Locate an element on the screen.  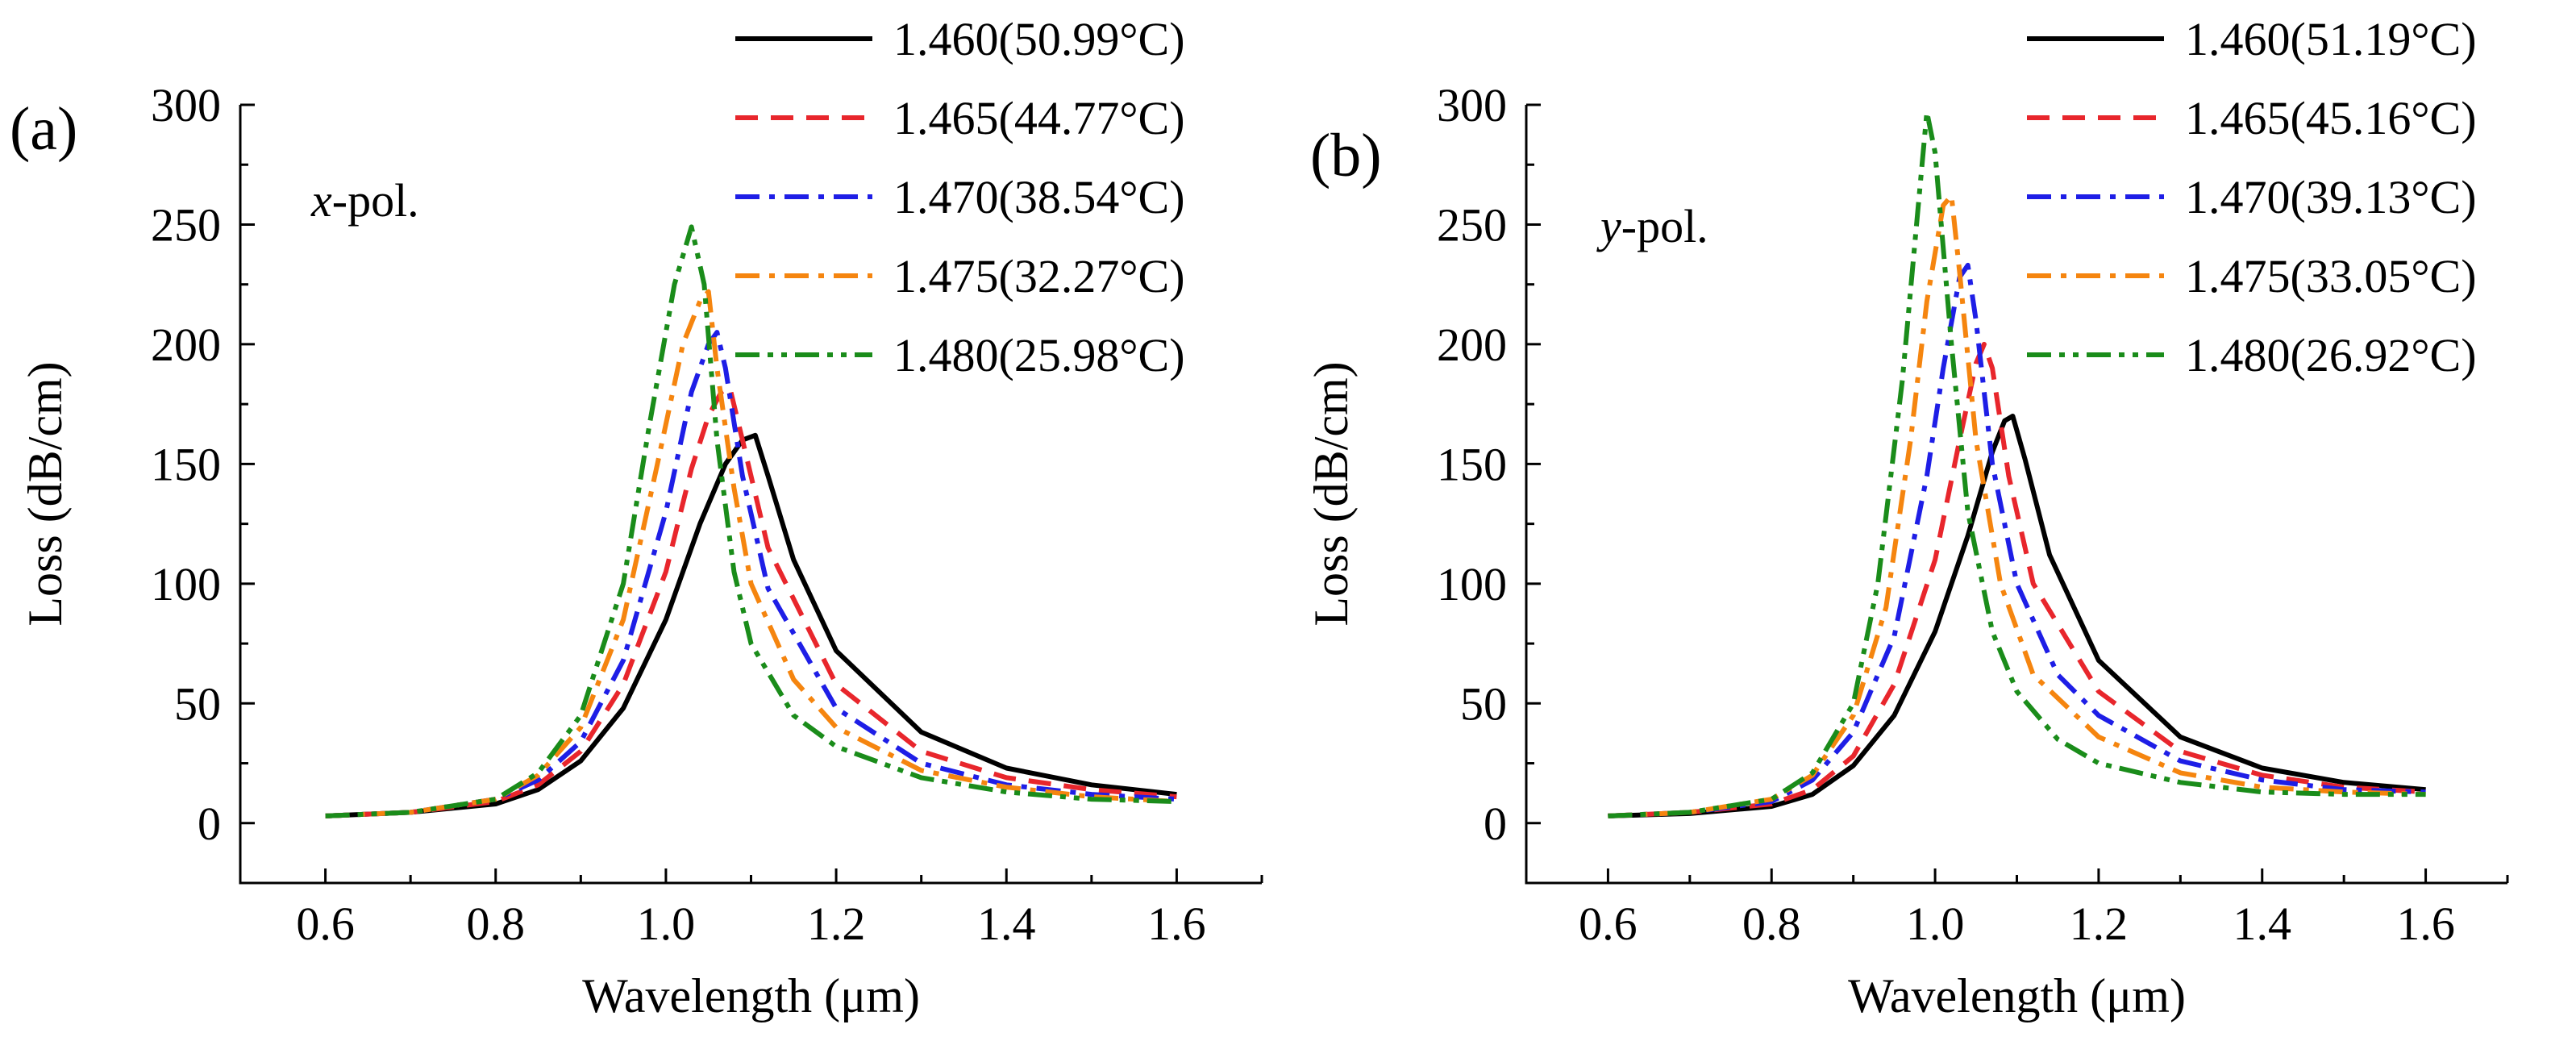
polarization-axis: x is located at coordinates (321, 201).